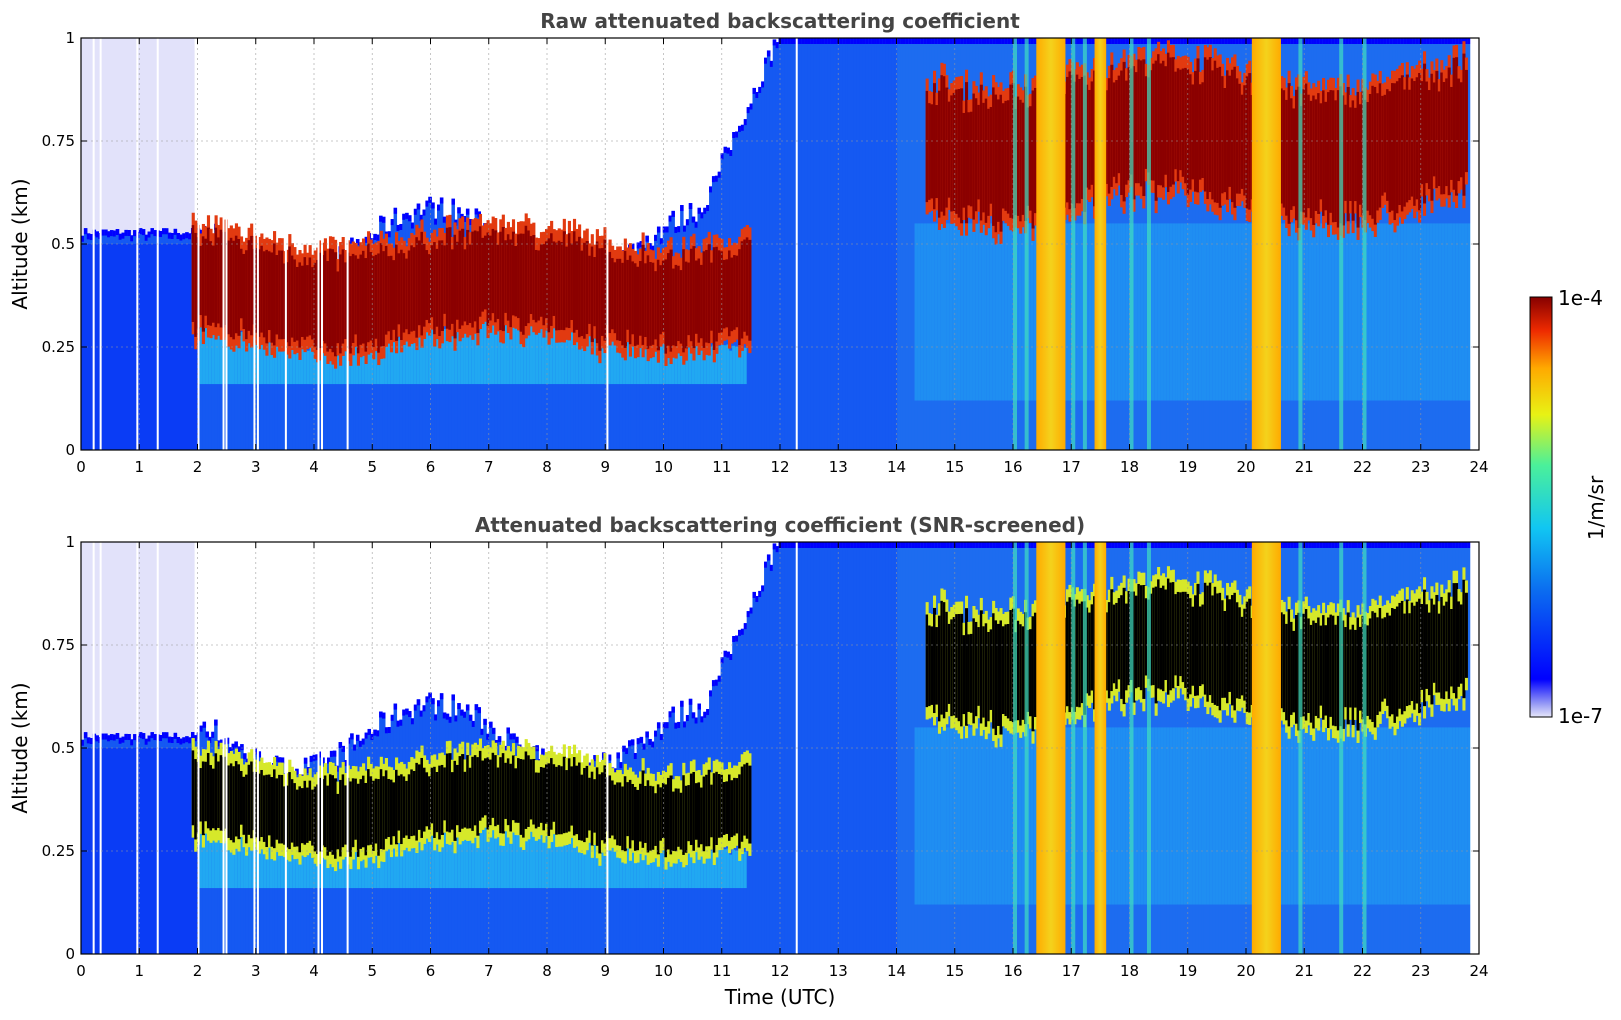 Image resolution: width=1621 pixels, height=1020 pixels. I want to click on x-tick-label: 1, so click(139, 467).